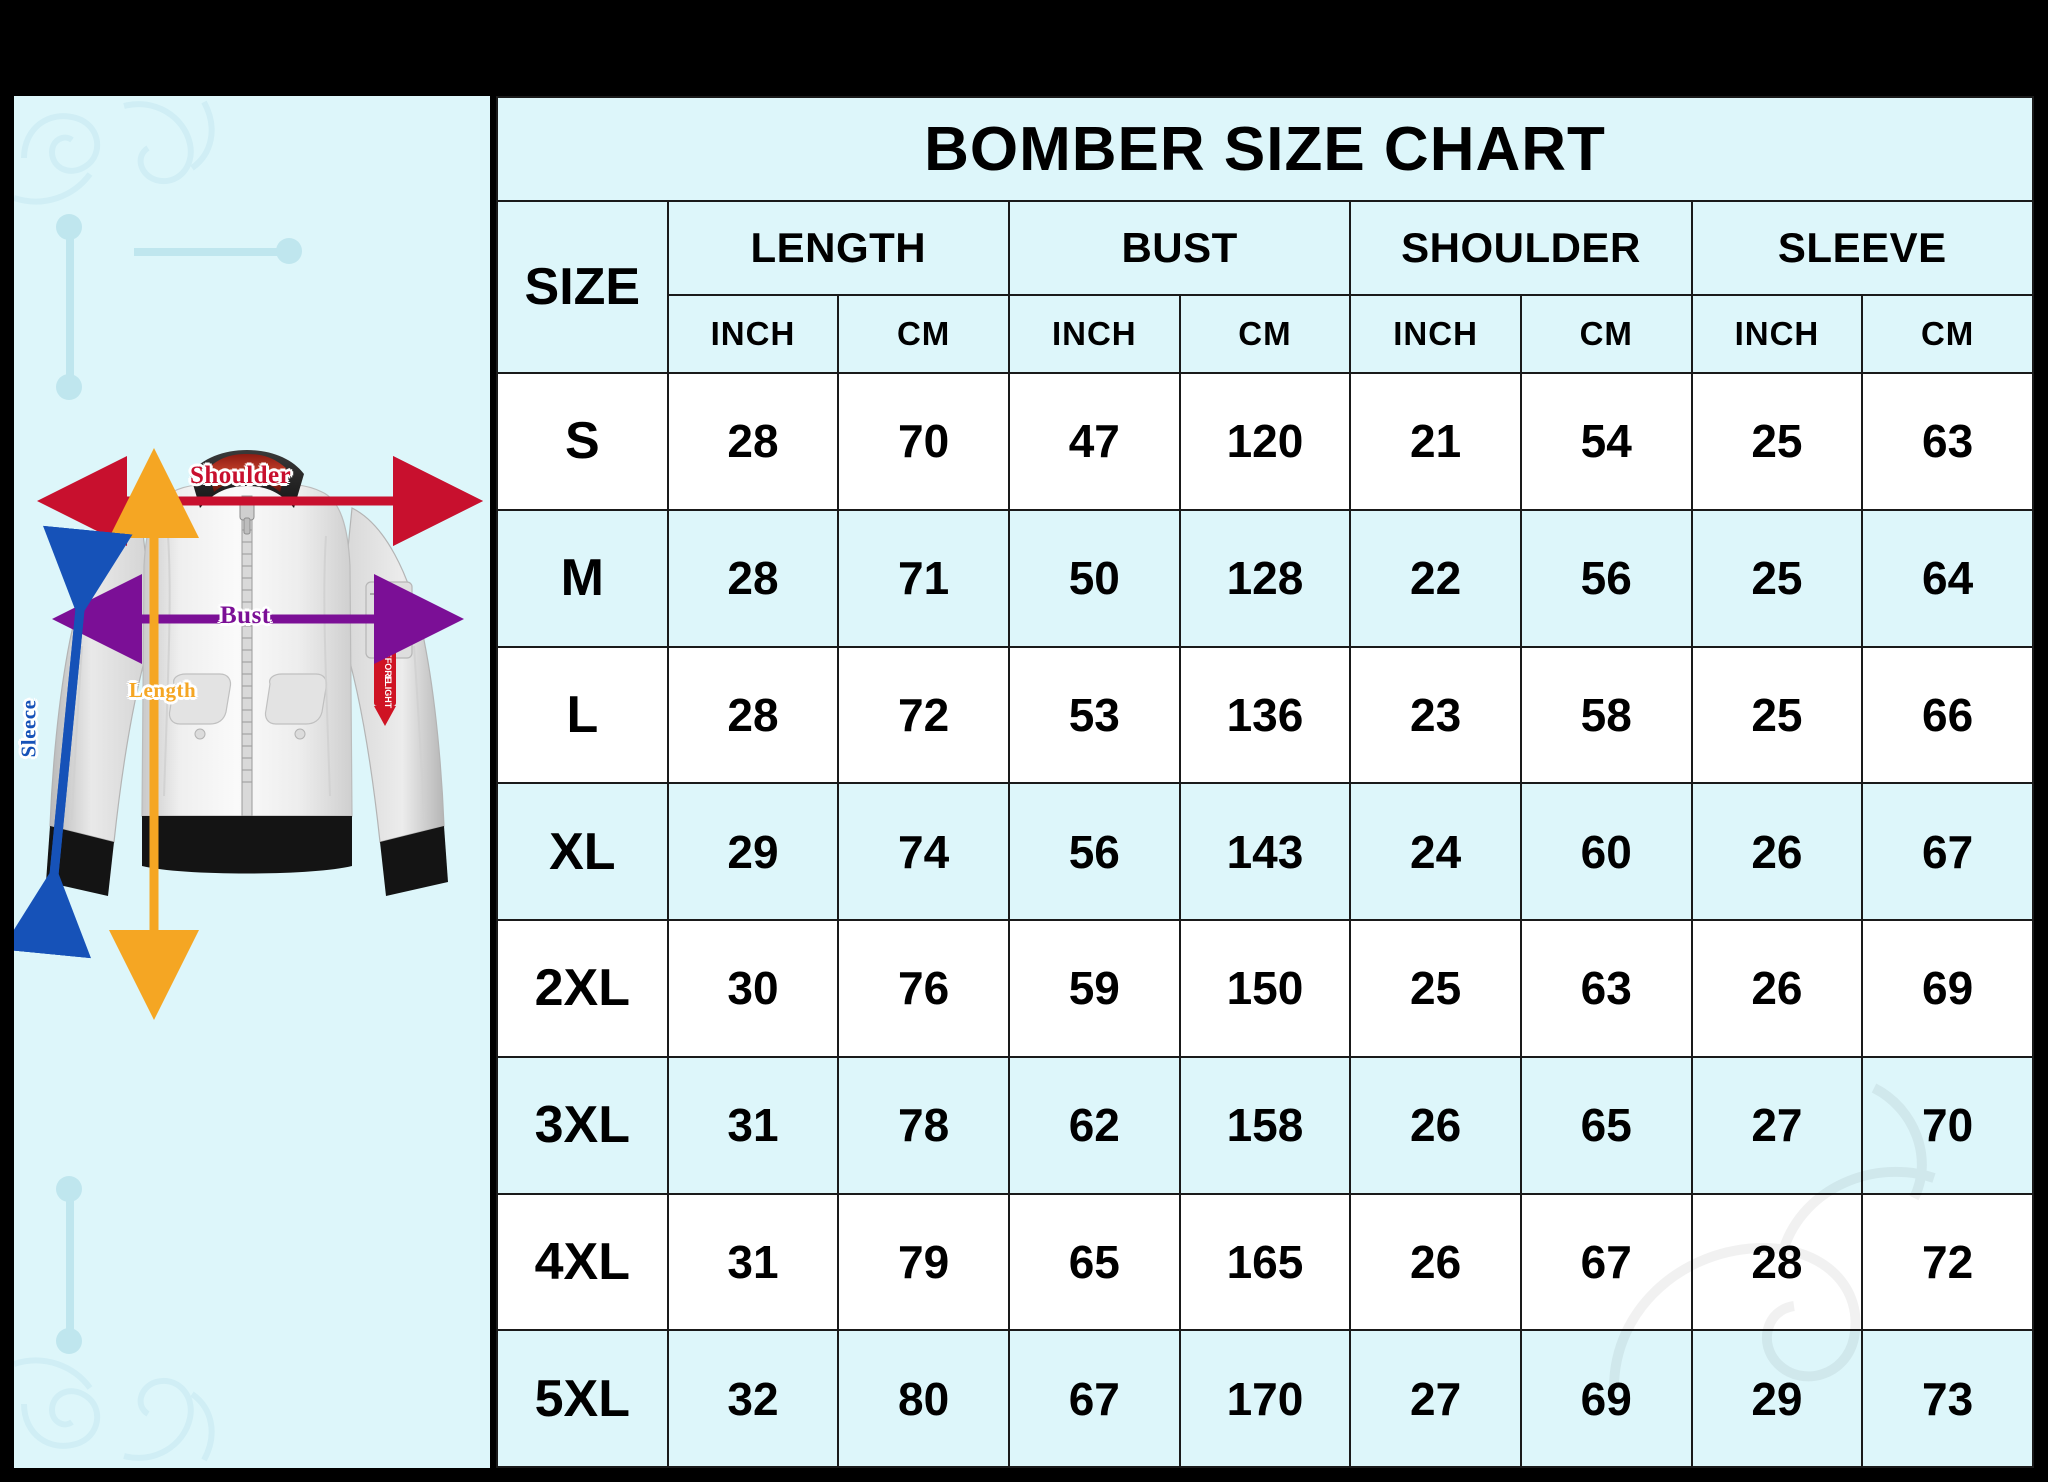 This screenshot has width=2048, height=1482. Describe the element at coordinates (582, 287) in the screenshot. I see `header-size: SIZE` at that location.